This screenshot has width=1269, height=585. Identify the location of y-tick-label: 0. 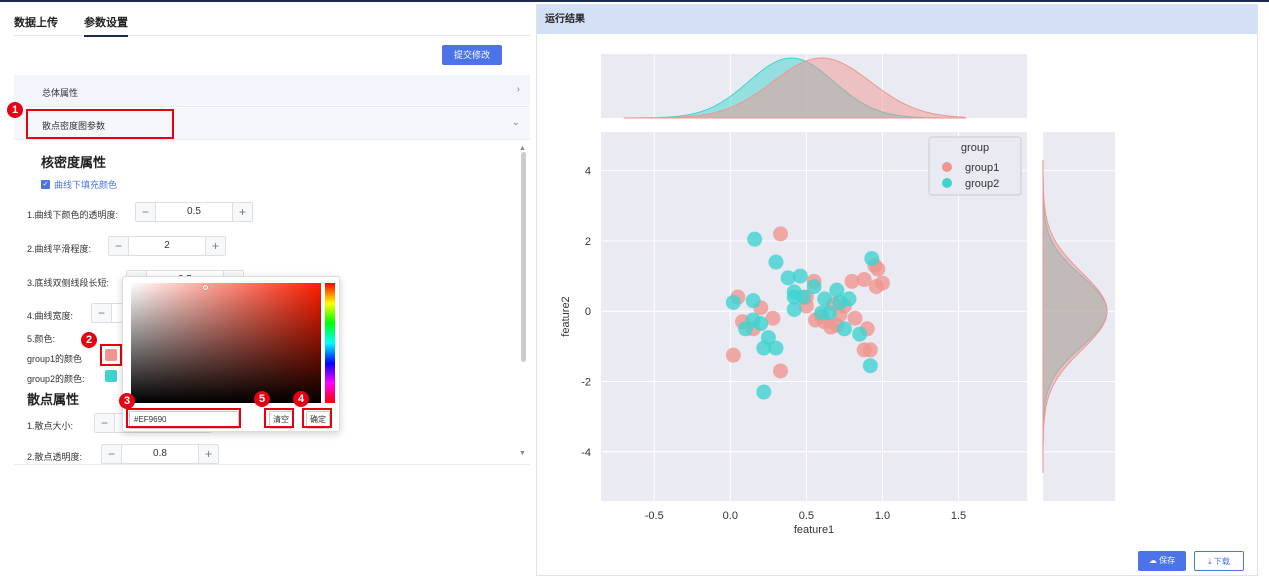
(588, 312).